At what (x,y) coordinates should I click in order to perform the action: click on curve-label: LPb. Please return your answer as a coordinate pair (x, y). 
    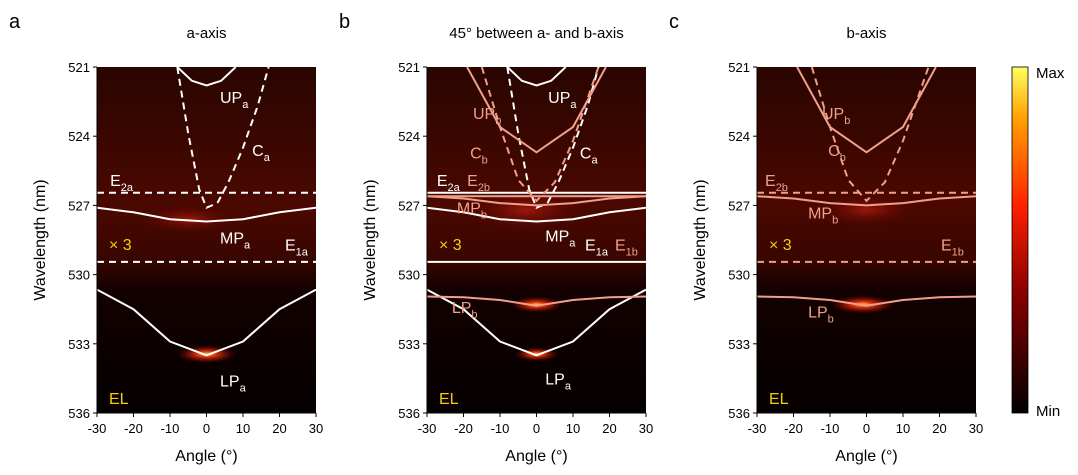
    Looking at the image, I should click on (821, 315).